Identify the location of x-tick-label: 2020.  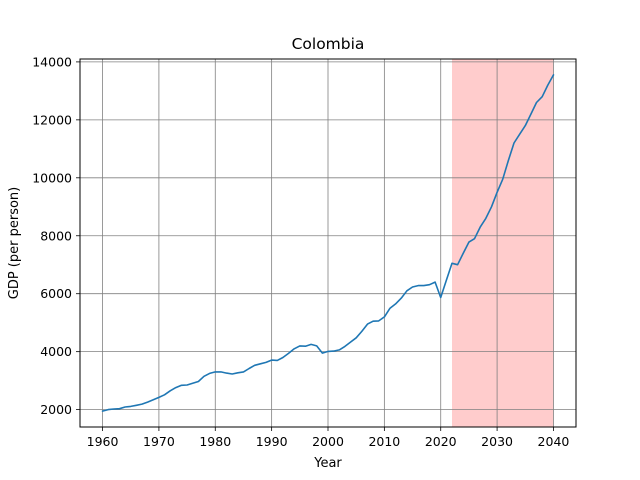
(441, 441).